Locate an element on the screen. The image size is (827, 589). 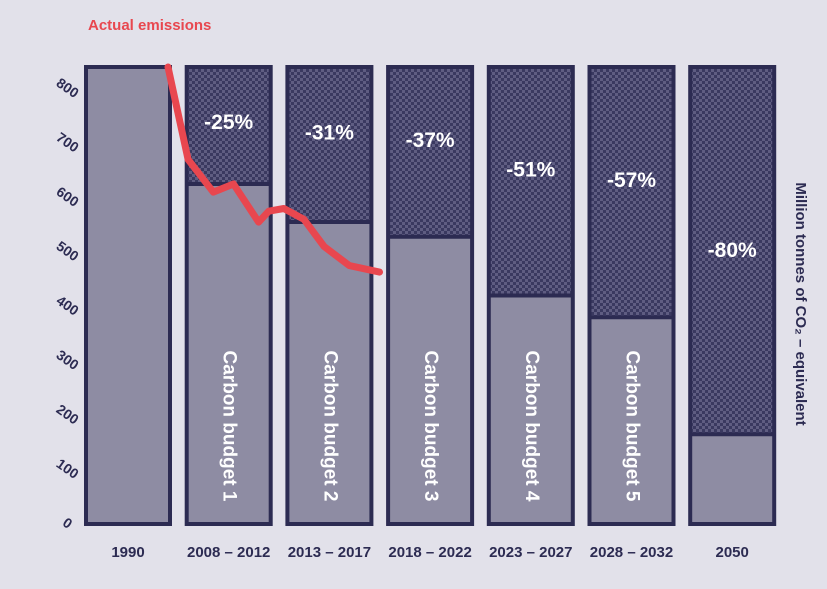
x-tick-label: 2023 – 2027 is located at coordinates (530, 552).